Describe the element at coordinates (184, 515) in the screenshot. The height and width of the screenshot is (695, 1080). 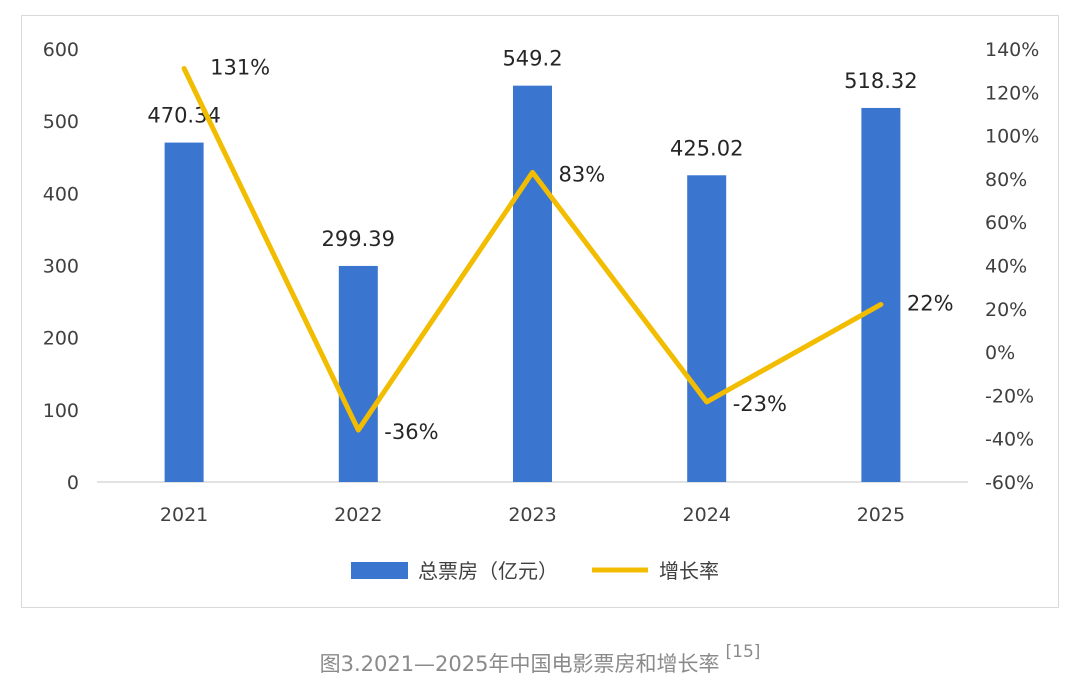
I see `x-tick-label: 2021` at that location.